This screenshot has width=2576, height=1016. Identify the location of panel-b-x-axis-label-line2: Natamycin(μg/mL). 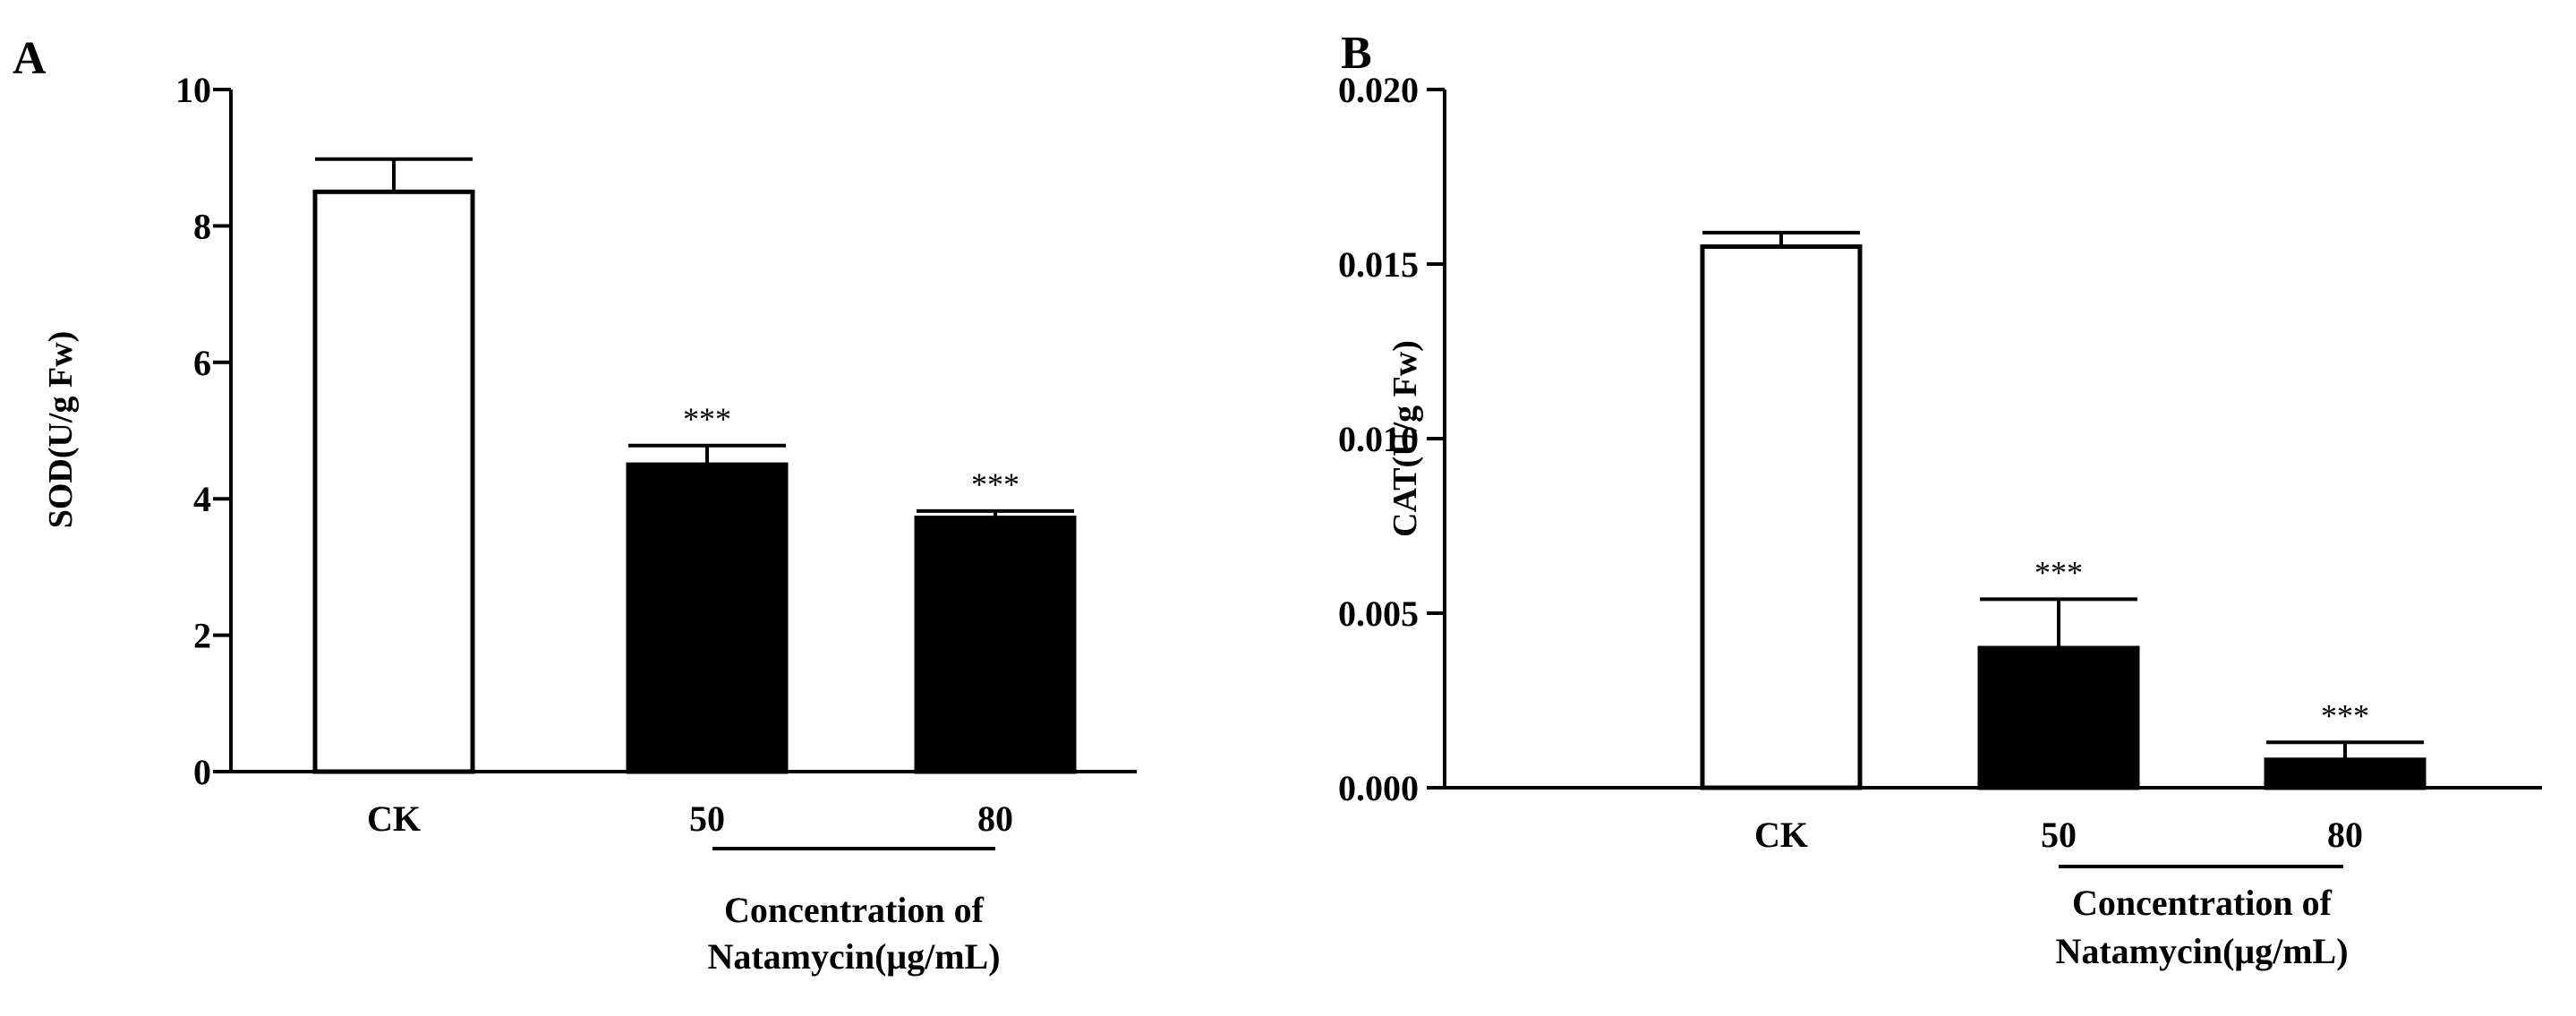
(2201, 951).